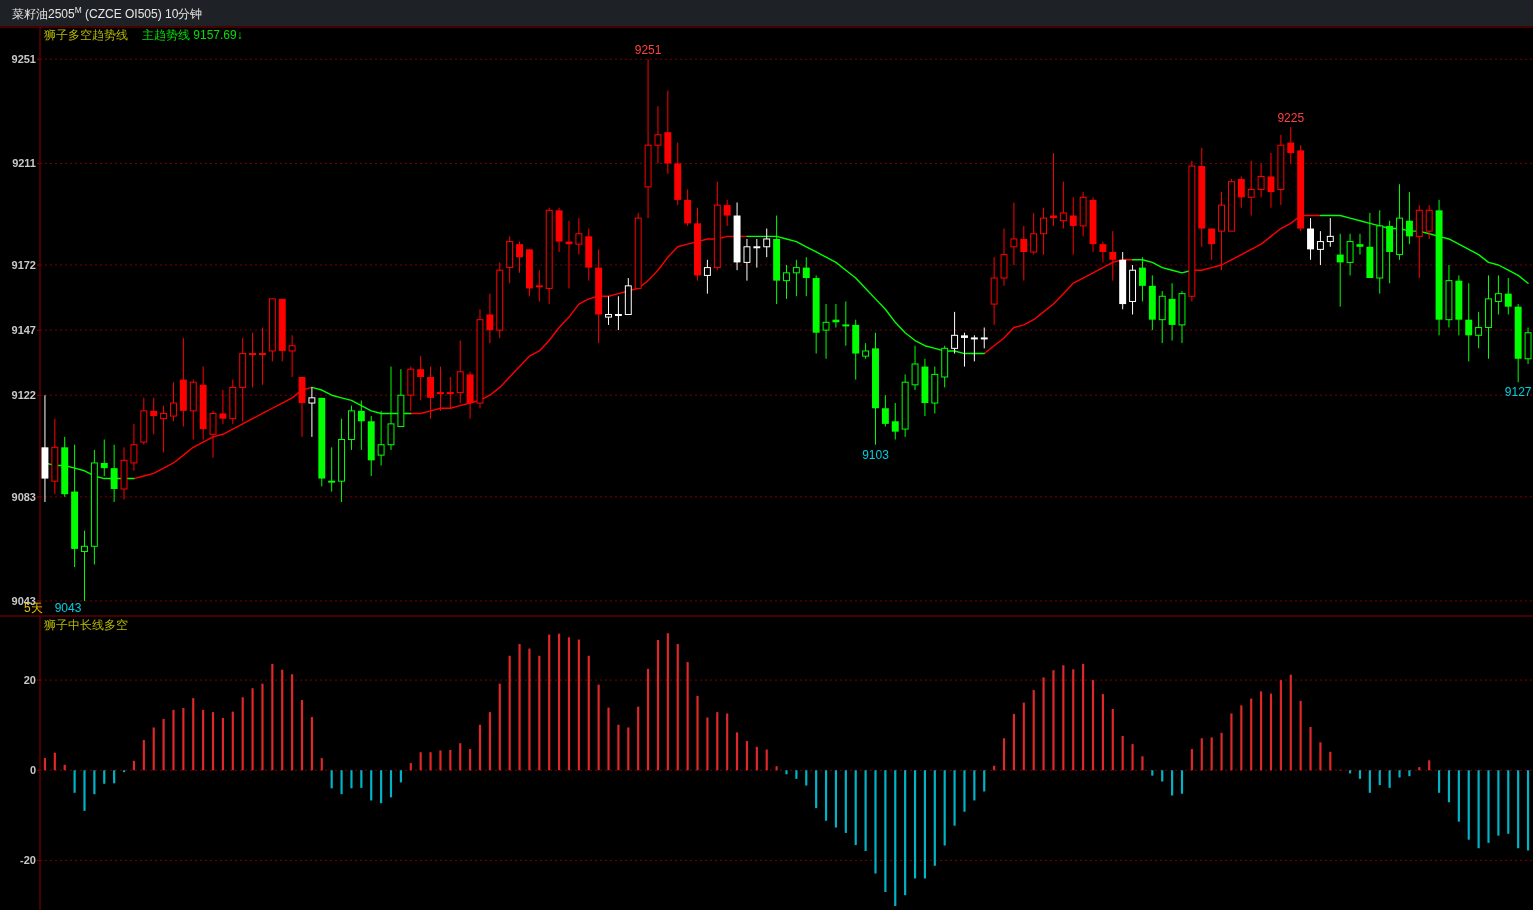  What do you see at coordinates (192, 35) in the screenshot?
I see `annotation: 主趋势线 9157.69↓` at bounding box center [192, 35].